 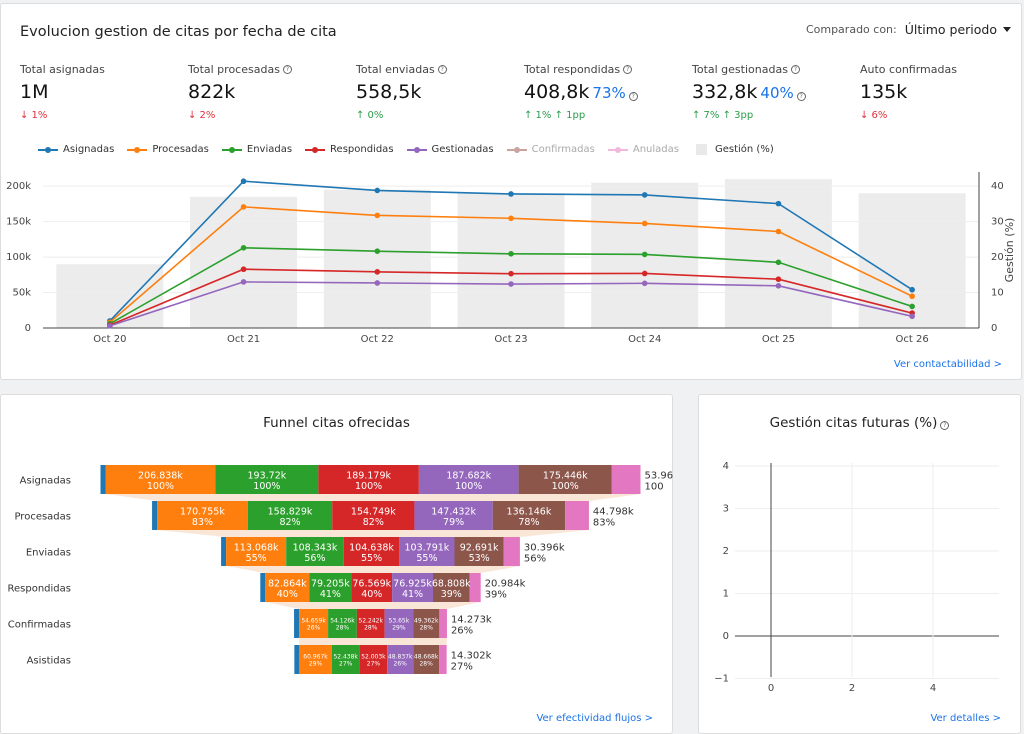 I want to click on funnel-value-label: 52.003k, so click(x=373, y=657).